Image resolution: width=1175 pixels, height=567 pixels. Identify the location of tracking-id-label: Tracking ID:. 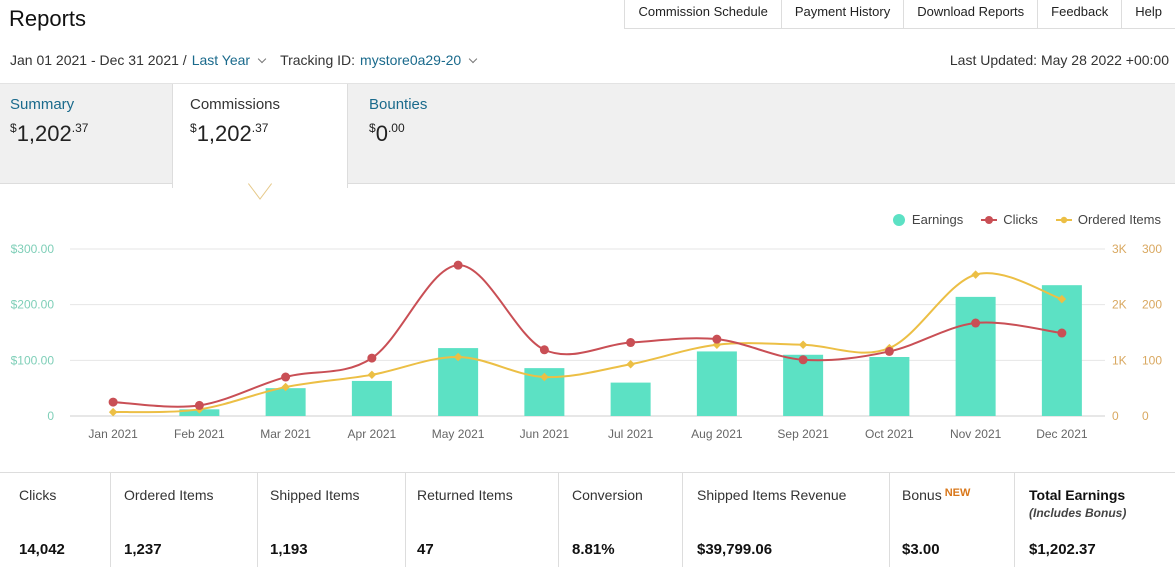
(318, 60).